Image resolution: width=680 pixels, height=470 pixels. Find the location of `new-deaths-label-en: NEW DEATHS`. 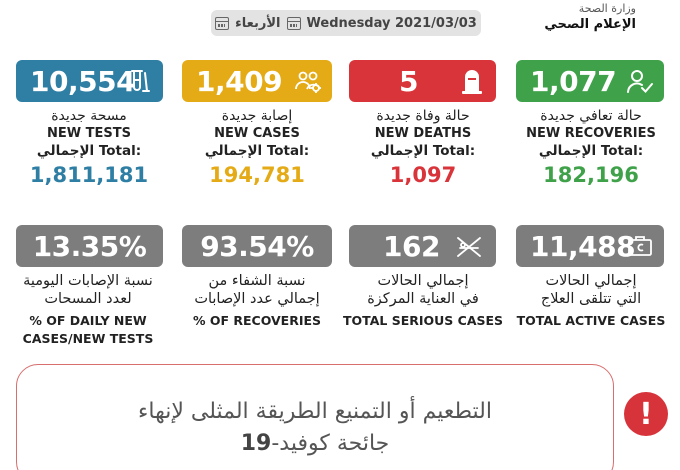

new-deaths-label-en: NEW DEATHS is located at coordinates (423, 133).